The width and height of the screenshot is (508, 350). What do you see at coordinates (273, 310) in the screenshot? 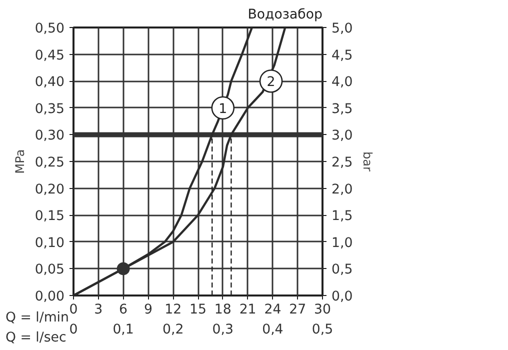
I see `x-tick-label: 24` at bounding box center [273, 310].